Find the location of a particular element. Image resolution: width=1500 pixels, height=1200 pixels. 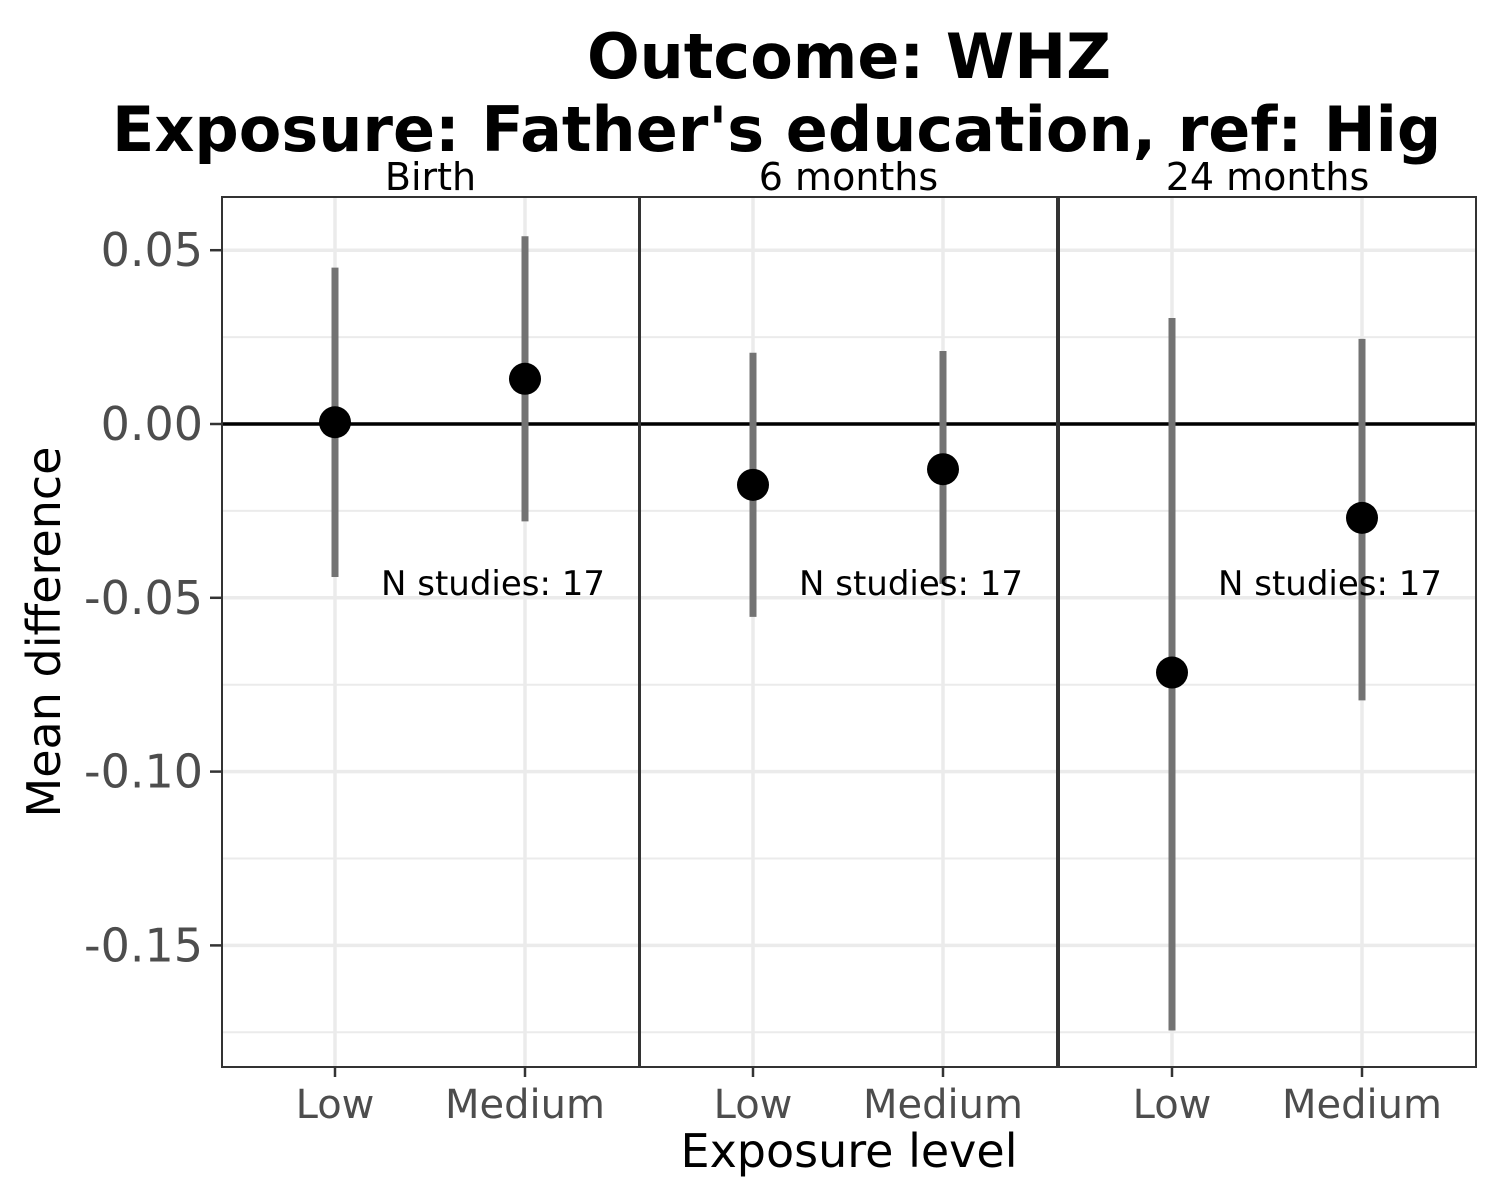

chart-subtitle: Exposure: Father's education, ref: Hig is located at coordinates (776, 129).